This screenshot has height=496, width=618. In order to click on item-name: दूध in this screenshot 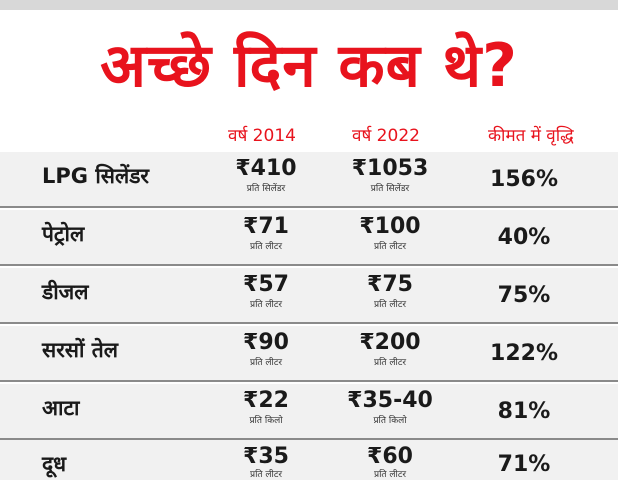, I will do `click(54, 464)`.